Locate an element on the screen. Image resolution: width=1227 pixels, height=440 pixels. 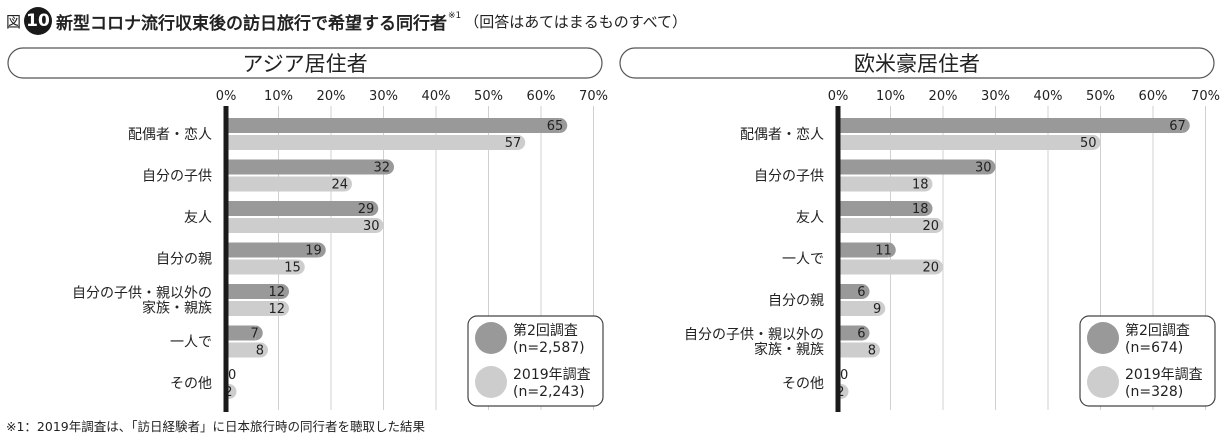
data-label: 18 is located at coordinates (920, 185).